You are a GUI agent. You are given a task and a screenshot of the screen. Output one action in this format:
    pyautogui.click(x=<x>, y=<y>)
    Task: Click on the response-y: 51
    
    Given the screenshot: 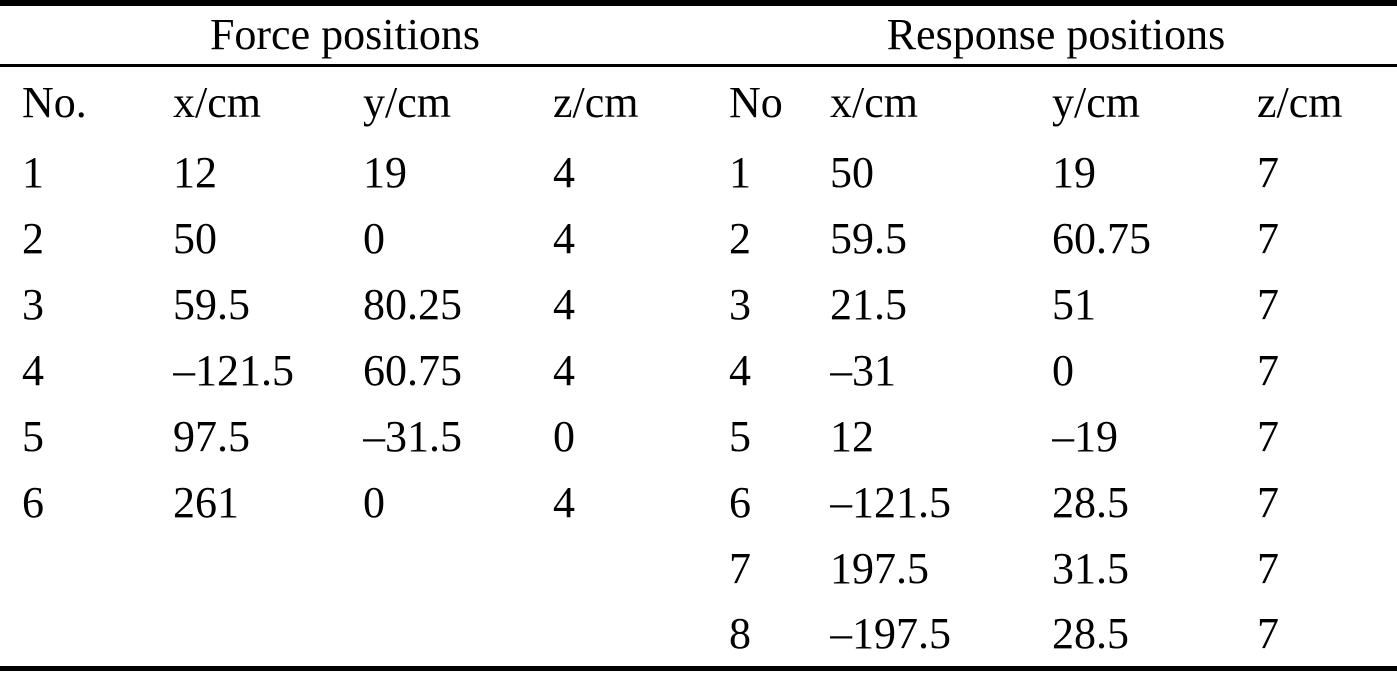 What is the action you would take?
    pyautogui.click(x=1074, y=304)
    